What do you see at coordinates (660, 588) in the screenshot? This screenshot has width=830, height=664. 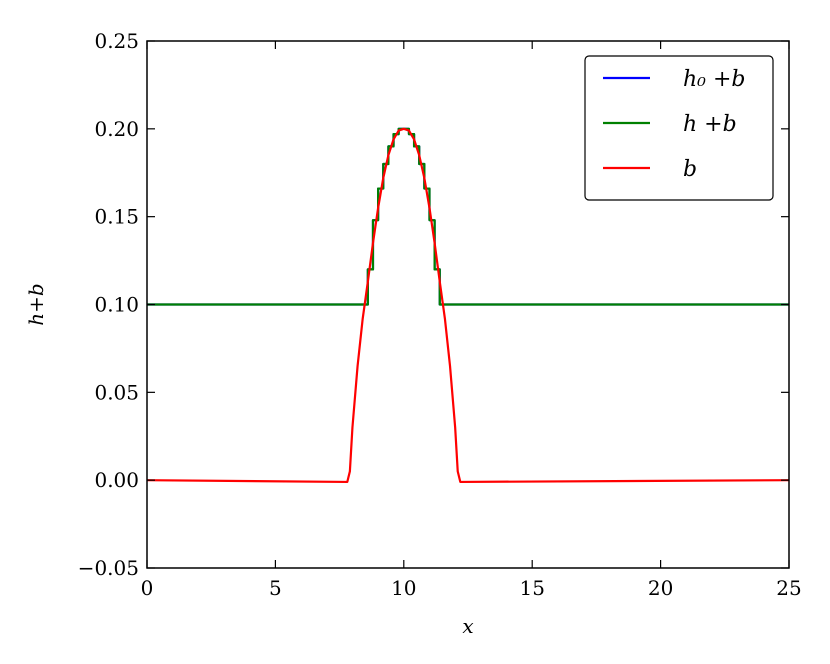 I see `x-tick-label: 20` at bounding box center [660, 588].